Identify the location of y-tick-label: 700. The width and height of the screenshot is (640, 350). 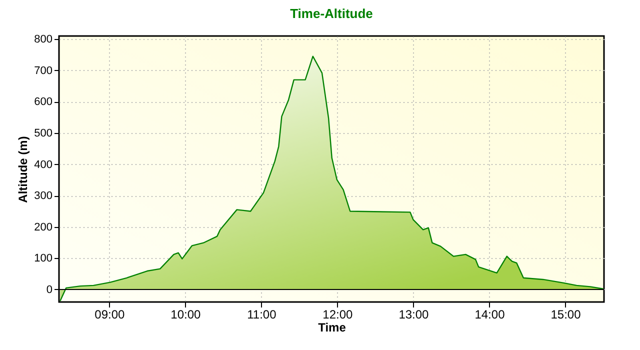
(43, 70).